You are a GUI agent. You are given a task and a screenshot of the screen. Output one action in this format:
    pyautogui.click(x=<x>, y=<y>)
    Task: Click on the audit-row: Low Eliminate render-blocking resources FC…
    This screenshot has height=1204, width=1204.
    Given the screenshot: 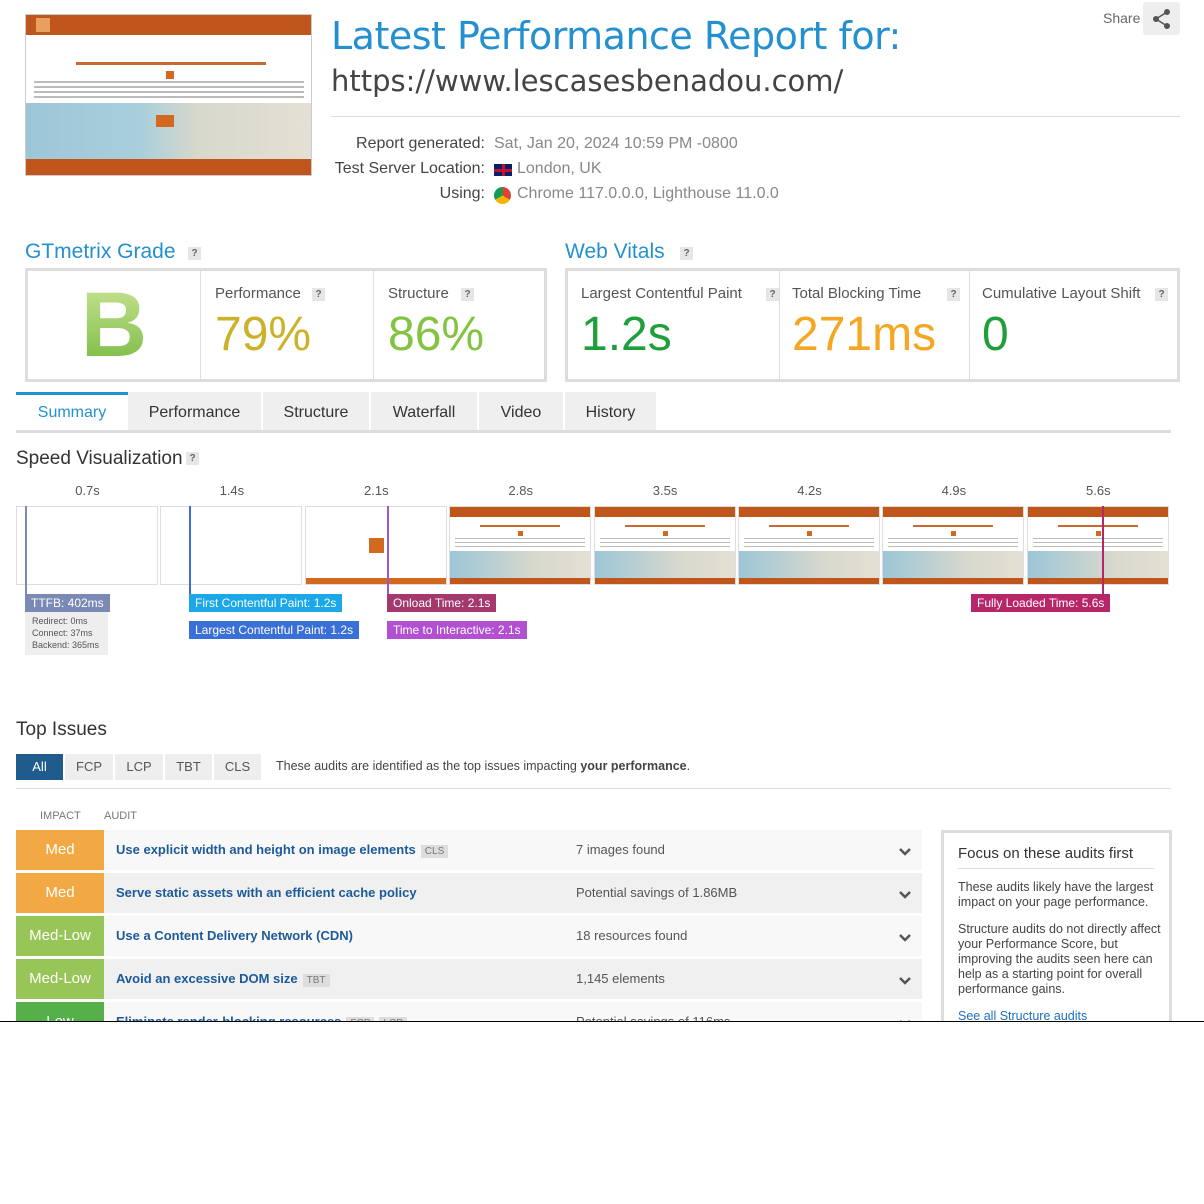 What is the action you would take?
    pyautogui.click(x=469, y=1012)
    